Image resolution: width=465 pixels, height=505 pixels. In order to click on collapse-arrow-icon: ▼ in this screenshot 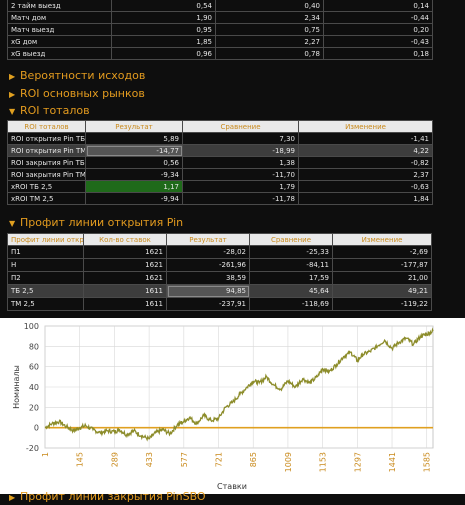, I will do `click(12, 223)`.